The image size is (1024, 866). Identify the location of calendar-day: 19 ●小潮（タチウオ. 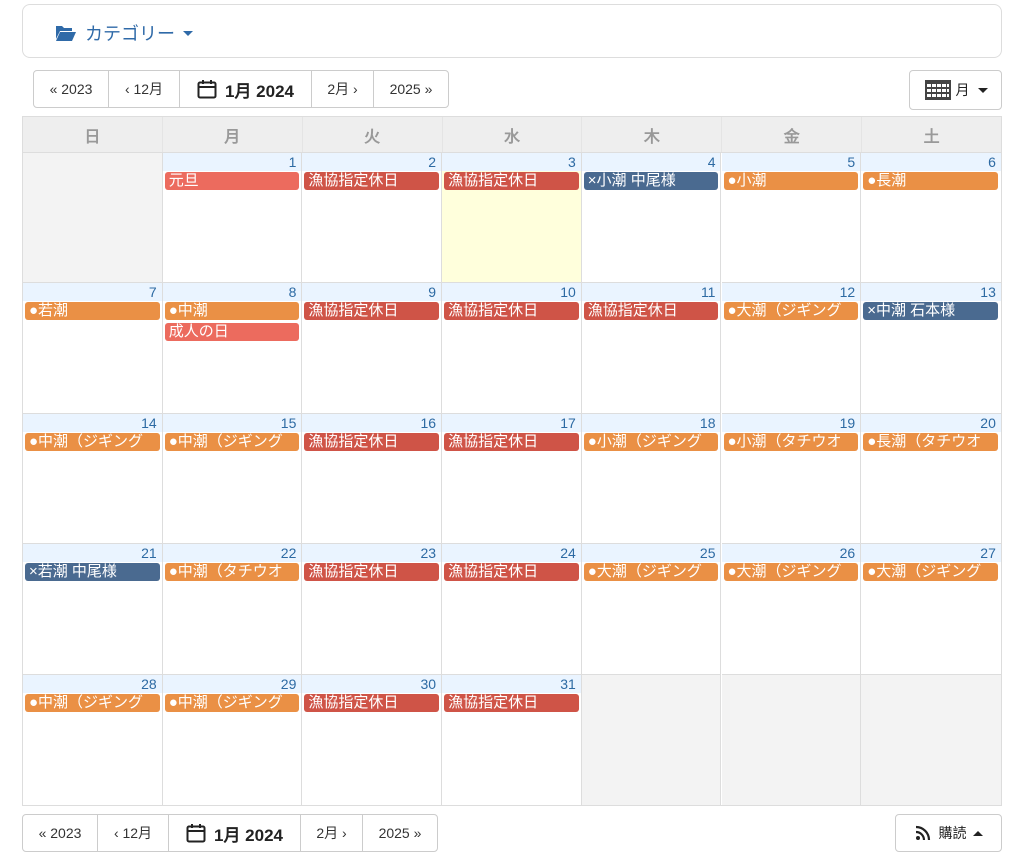
(791, 479).